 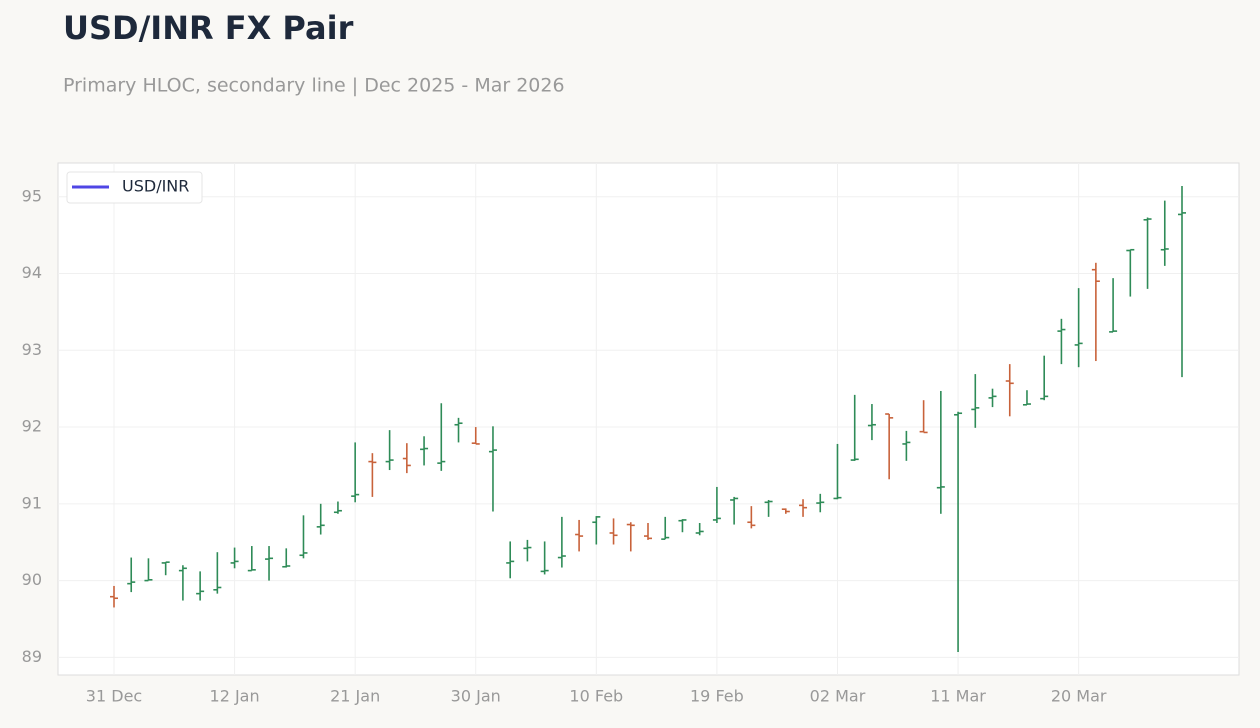 I want to click on x-tick-label: 31 Dec, so click(x=114, y=696).